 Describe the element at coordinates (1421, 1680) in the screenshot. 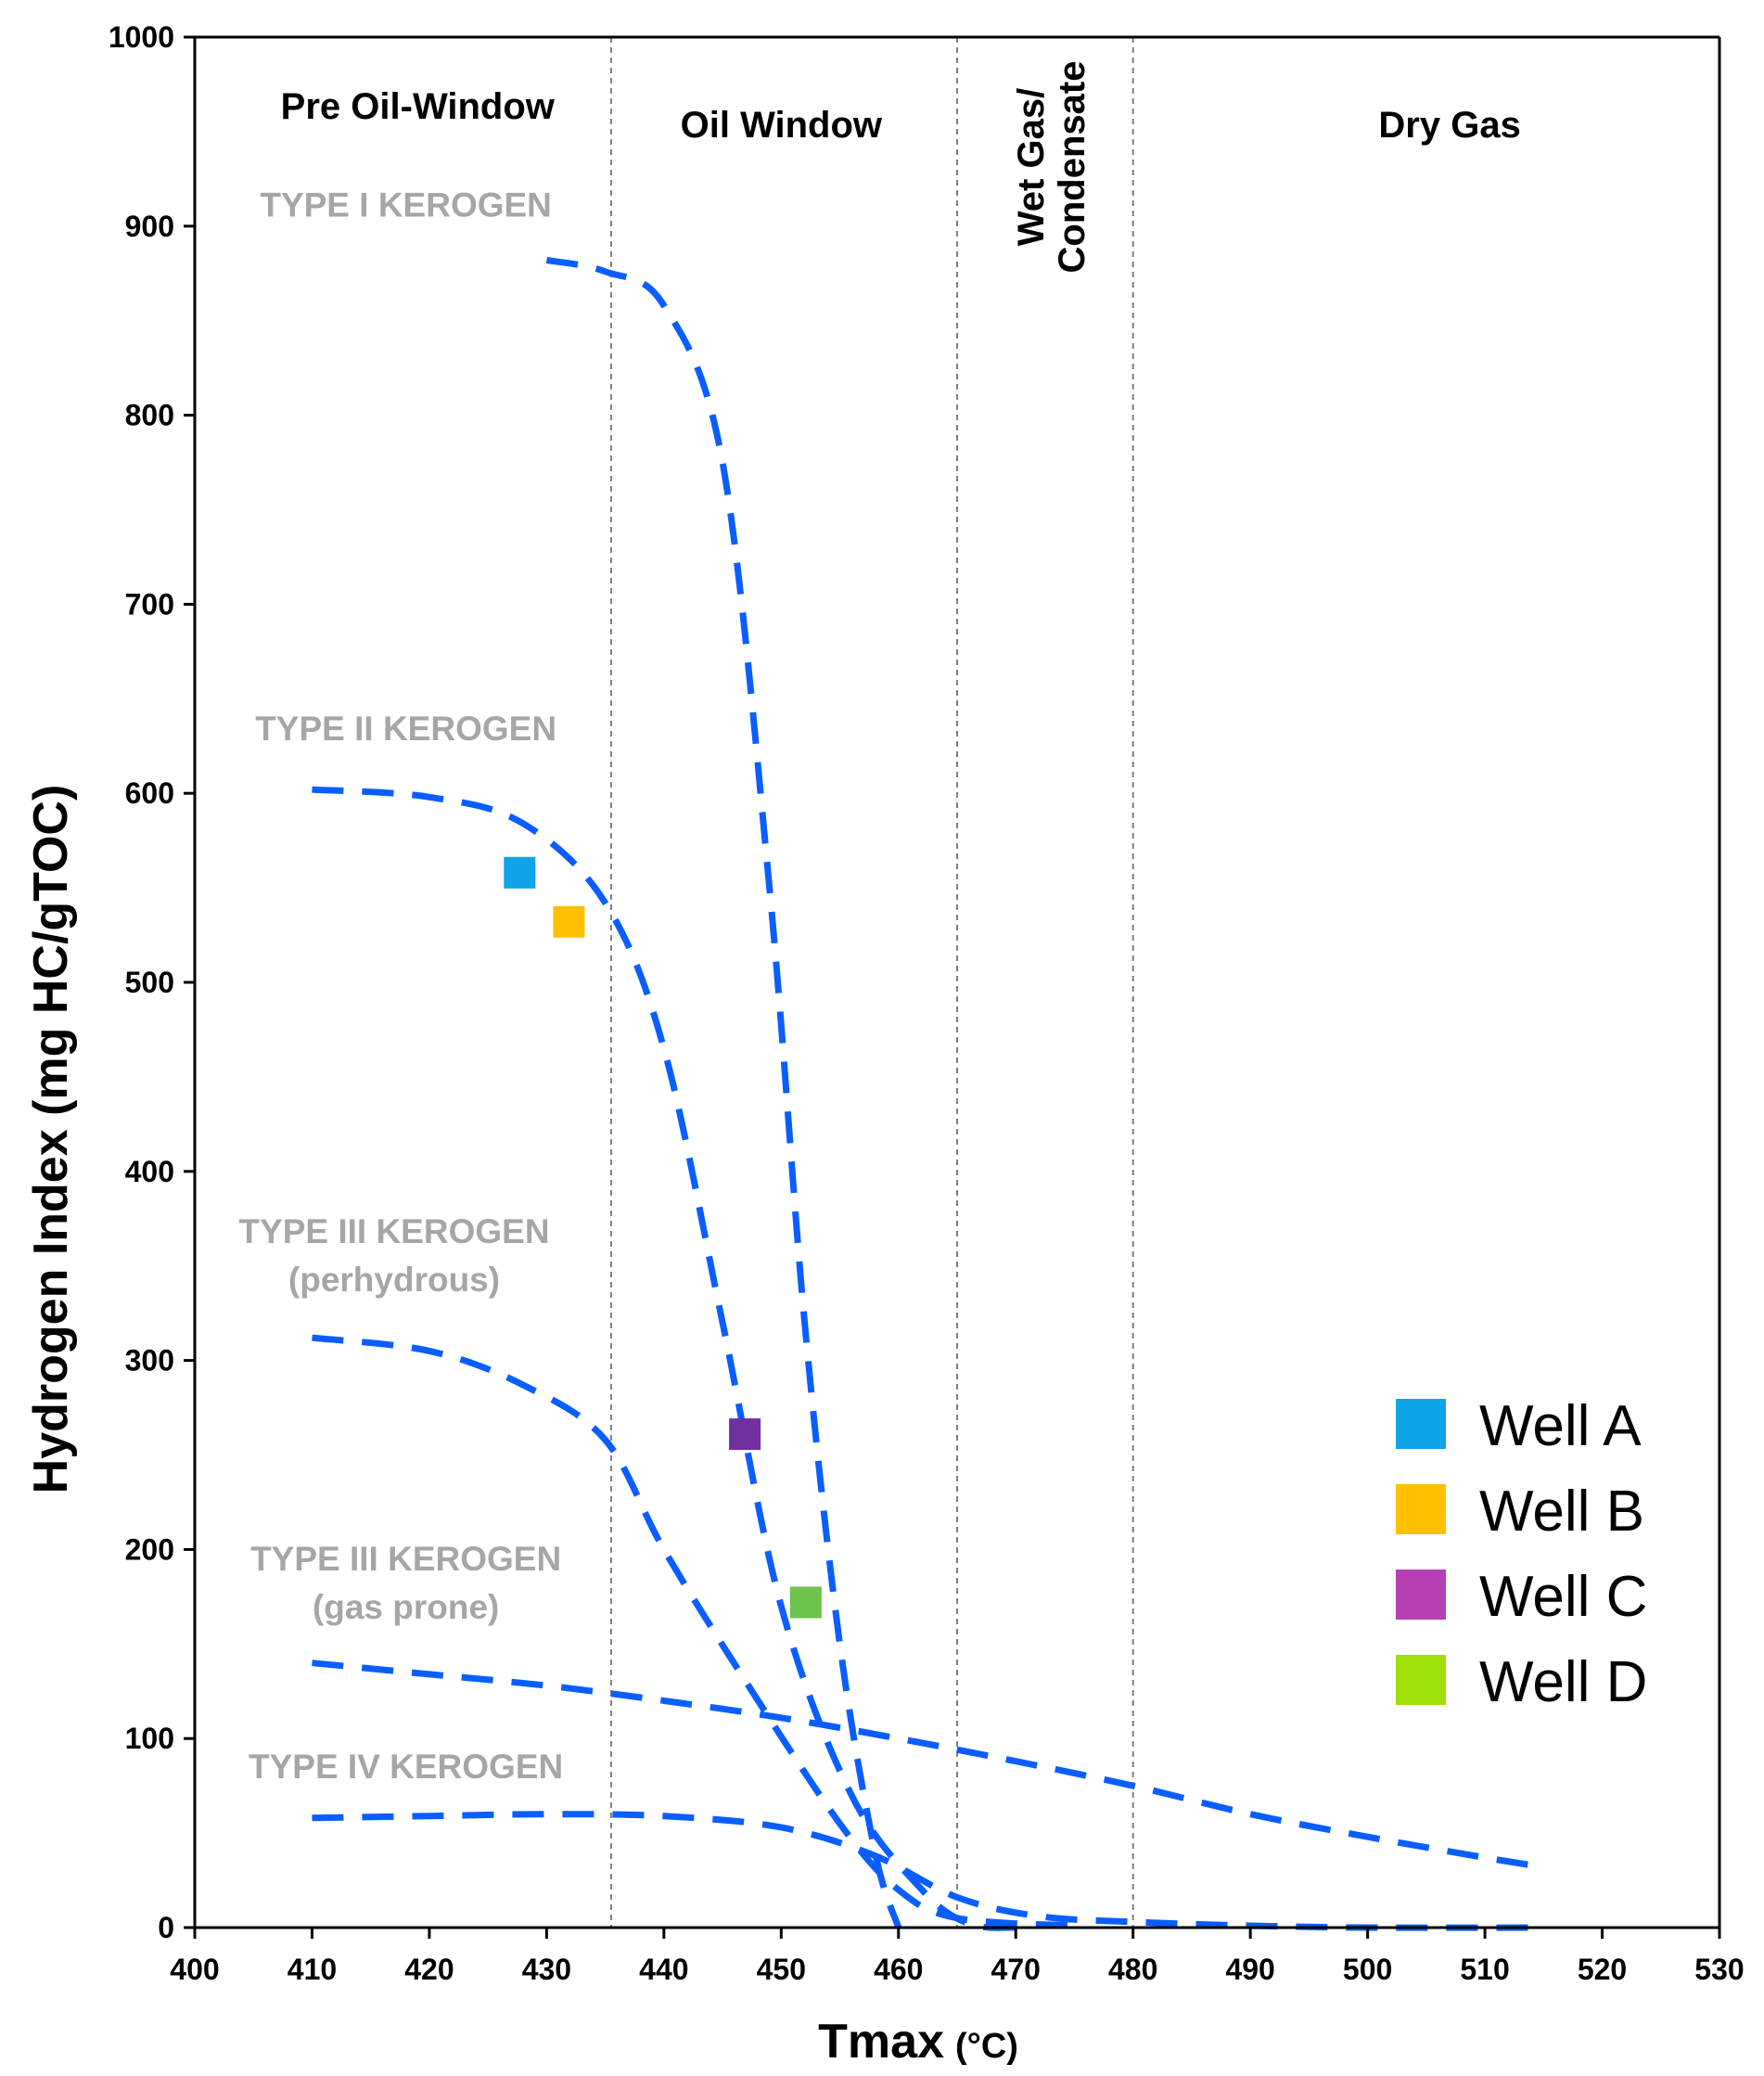

I see `legend-swatch-well-d` at that location.